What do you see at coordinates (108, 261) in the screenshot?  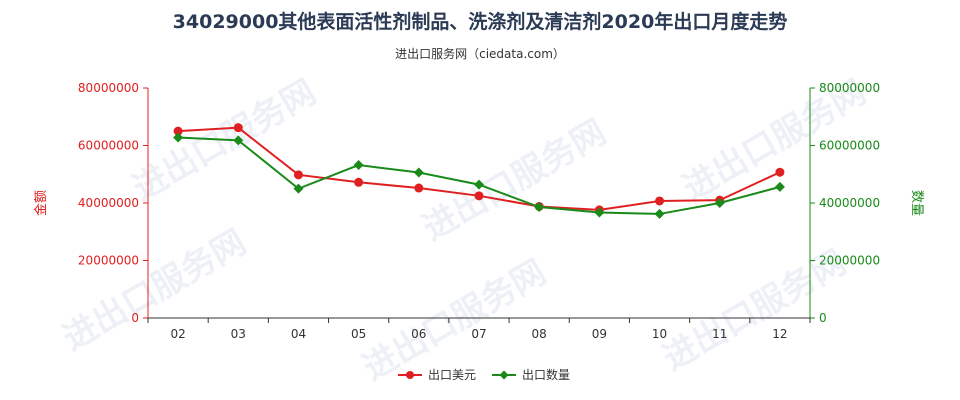 I see `left-tick-label: 20000000` at bounding box center [108, 261].